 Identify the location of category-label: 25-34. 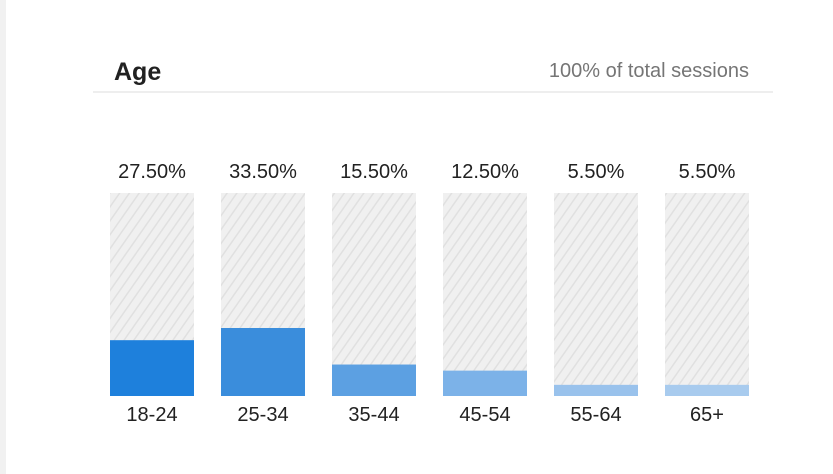
(262, 415).